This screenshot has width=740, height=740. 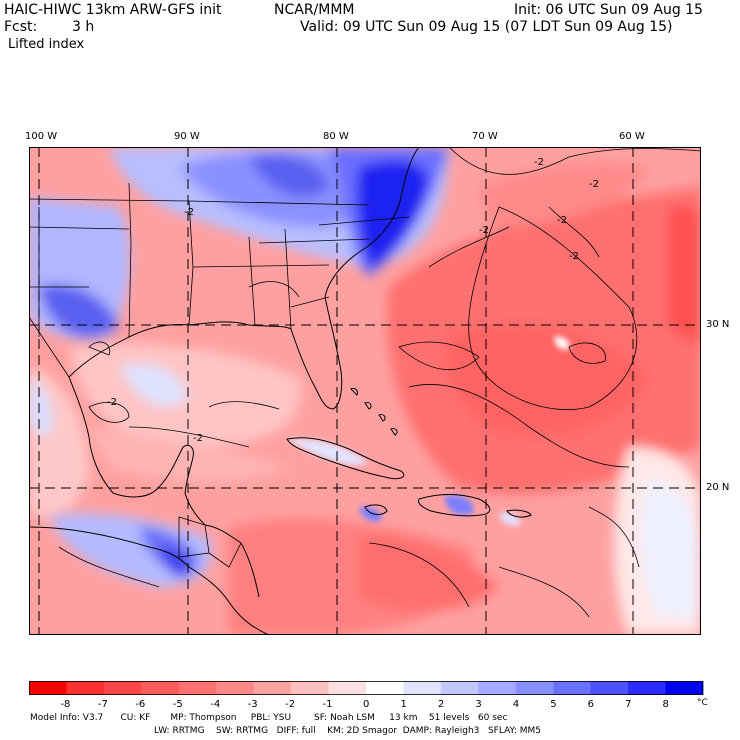 I want to click on colorbar-tick-label: 1, so click(x=403, y=704).